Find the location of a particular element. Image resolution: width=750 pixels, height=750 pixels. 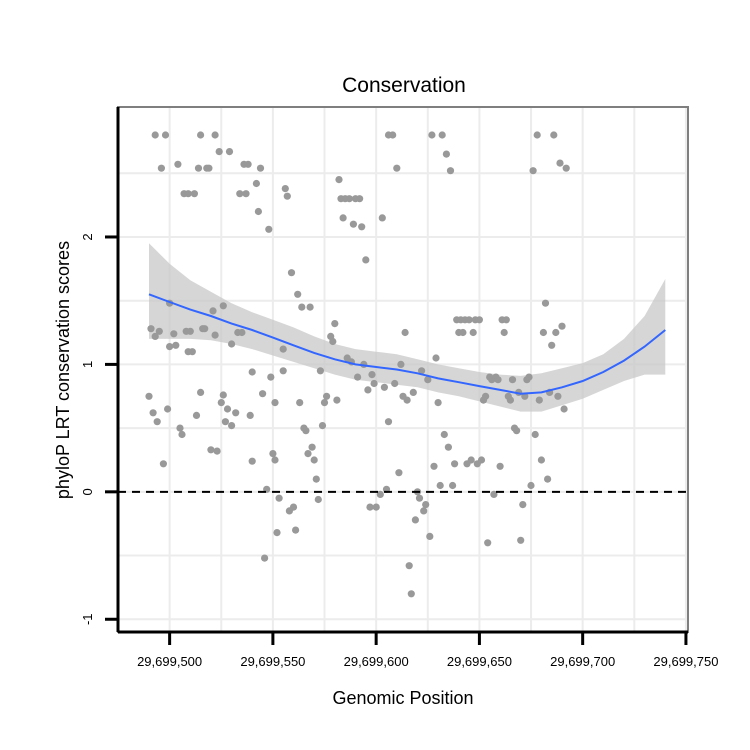

y-tick-label: 0 is located at coordinates (87, 491).